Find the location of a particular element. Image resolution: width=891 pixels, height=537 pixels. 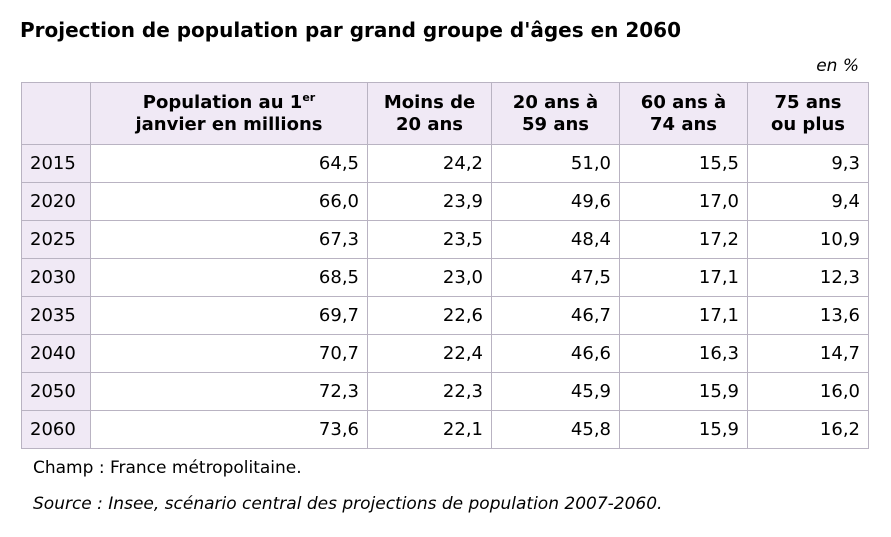

value-cell: 10,9 is located at coordinates (808, 239).